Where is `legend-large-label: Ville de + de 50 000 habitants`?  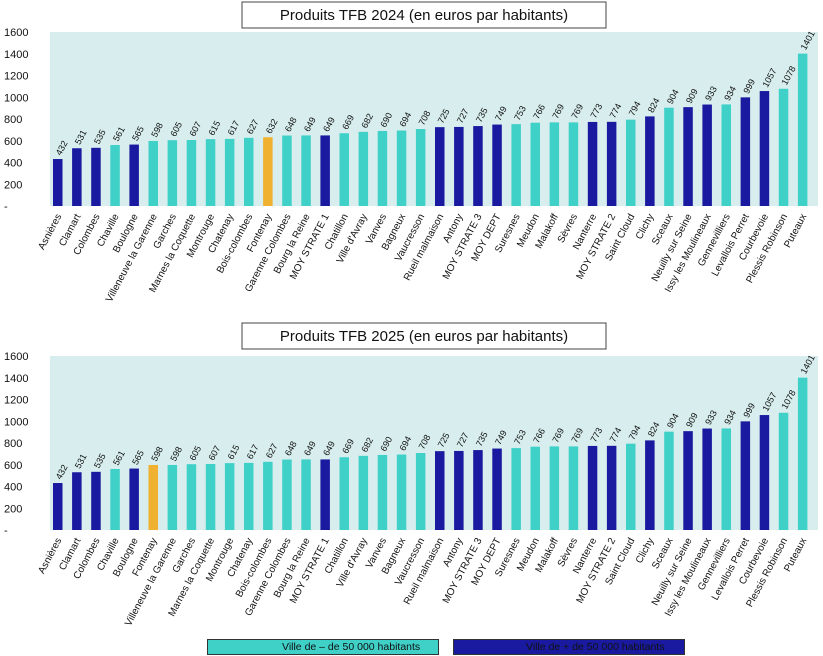
legend-large-label: Ville de + de 50 000 habitants is located at coordinates (595, 647).